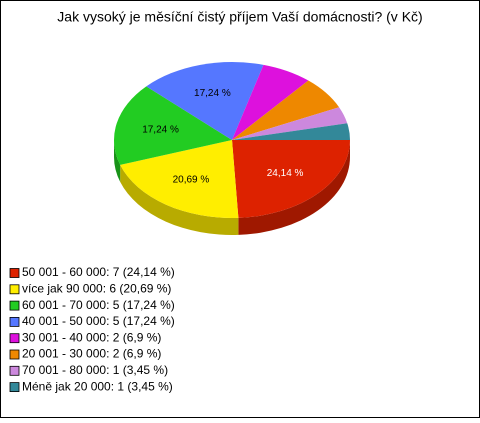  What do you see at coordinates (95, 370) in the screenshot?
I see `legend-label: 70 001 - 80 000: 1 (3,45 %)` at bounding box center [95, 370].